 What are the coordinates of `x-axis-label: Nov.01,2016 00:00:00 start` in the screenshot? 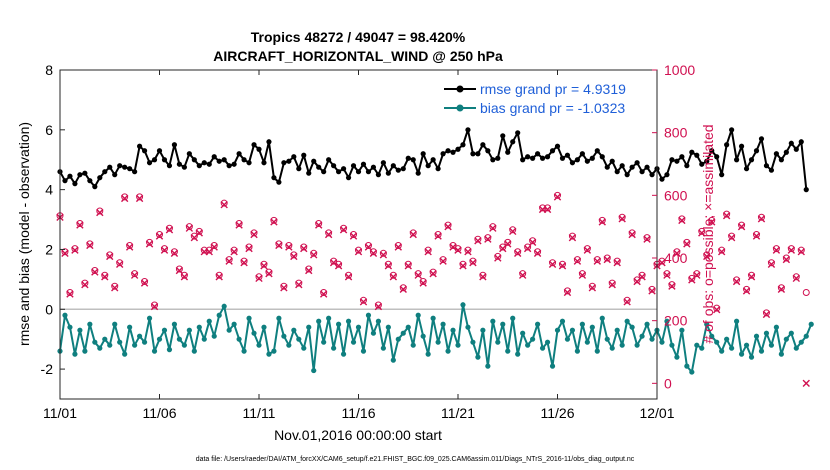 It's located at (358, 435).